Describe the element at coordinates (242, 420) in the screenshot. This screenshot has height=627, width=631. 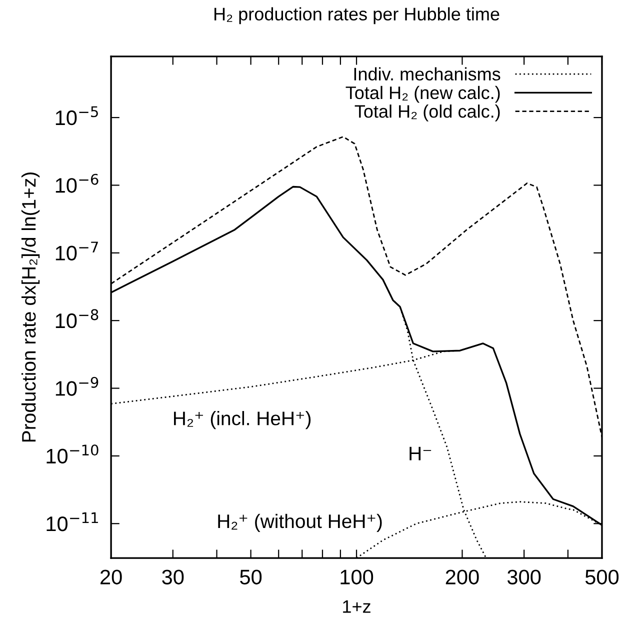
I see `annotation: H₂⁺ (incl. HeH⁺)` at that location.